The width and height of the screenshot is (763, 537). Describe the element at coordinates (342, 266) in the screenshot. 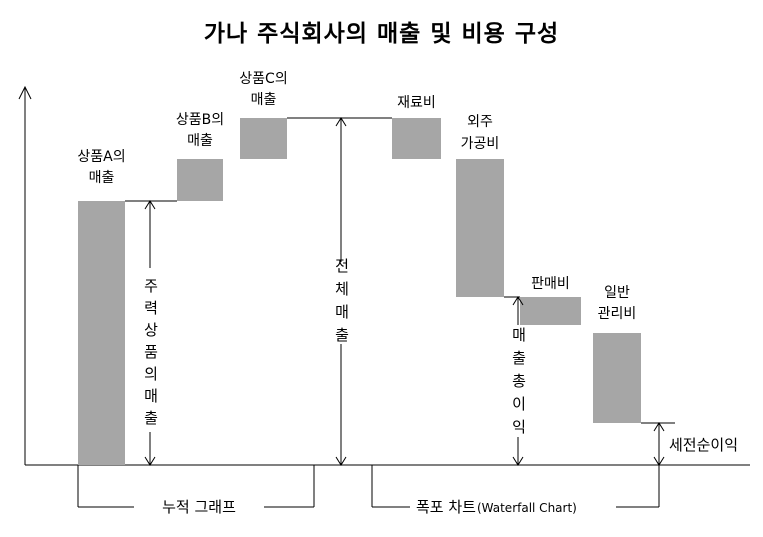

I see `annotation-label-char: 전` at that location.